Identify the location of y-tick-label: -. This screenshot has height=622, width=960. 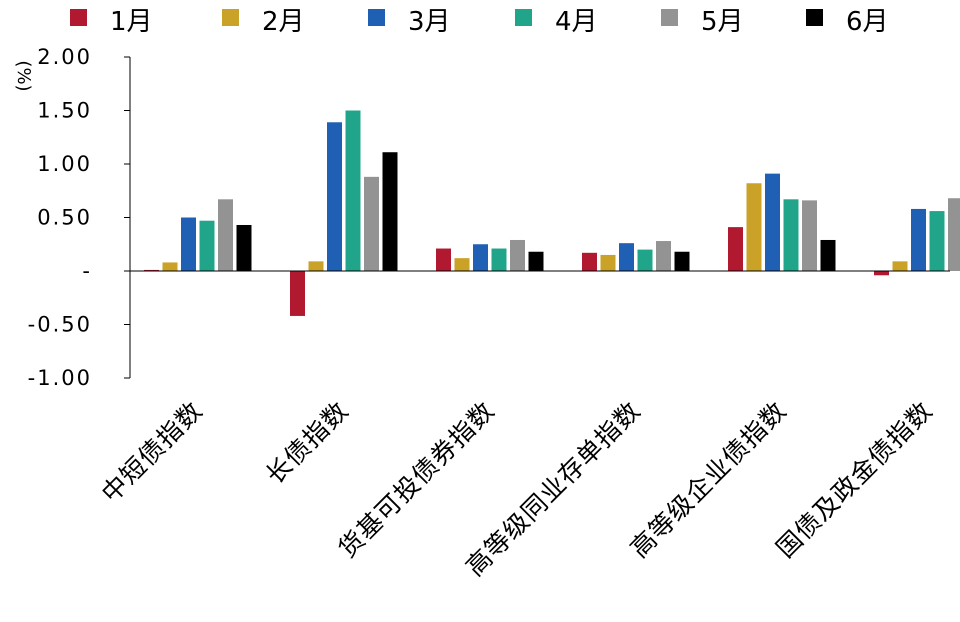
(87, 271).